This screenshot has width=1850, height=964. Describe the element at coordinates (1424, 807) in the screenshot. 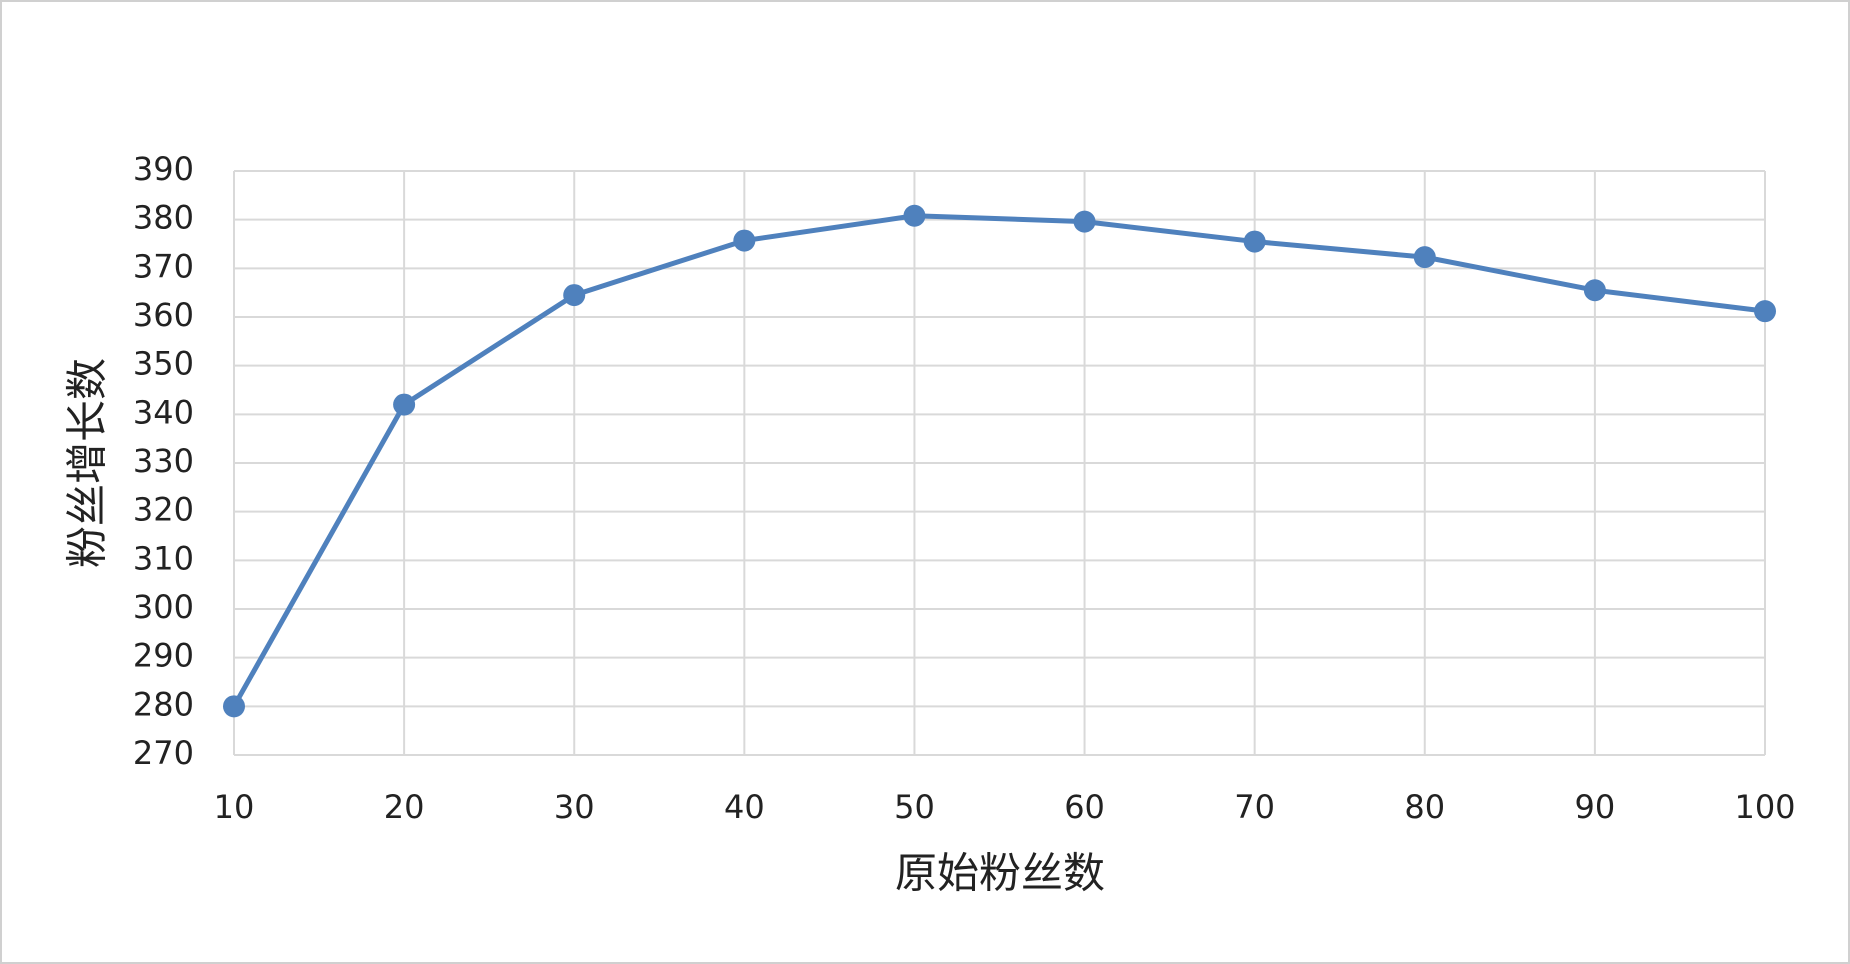

I see `x-tick-label: 80` at that location.